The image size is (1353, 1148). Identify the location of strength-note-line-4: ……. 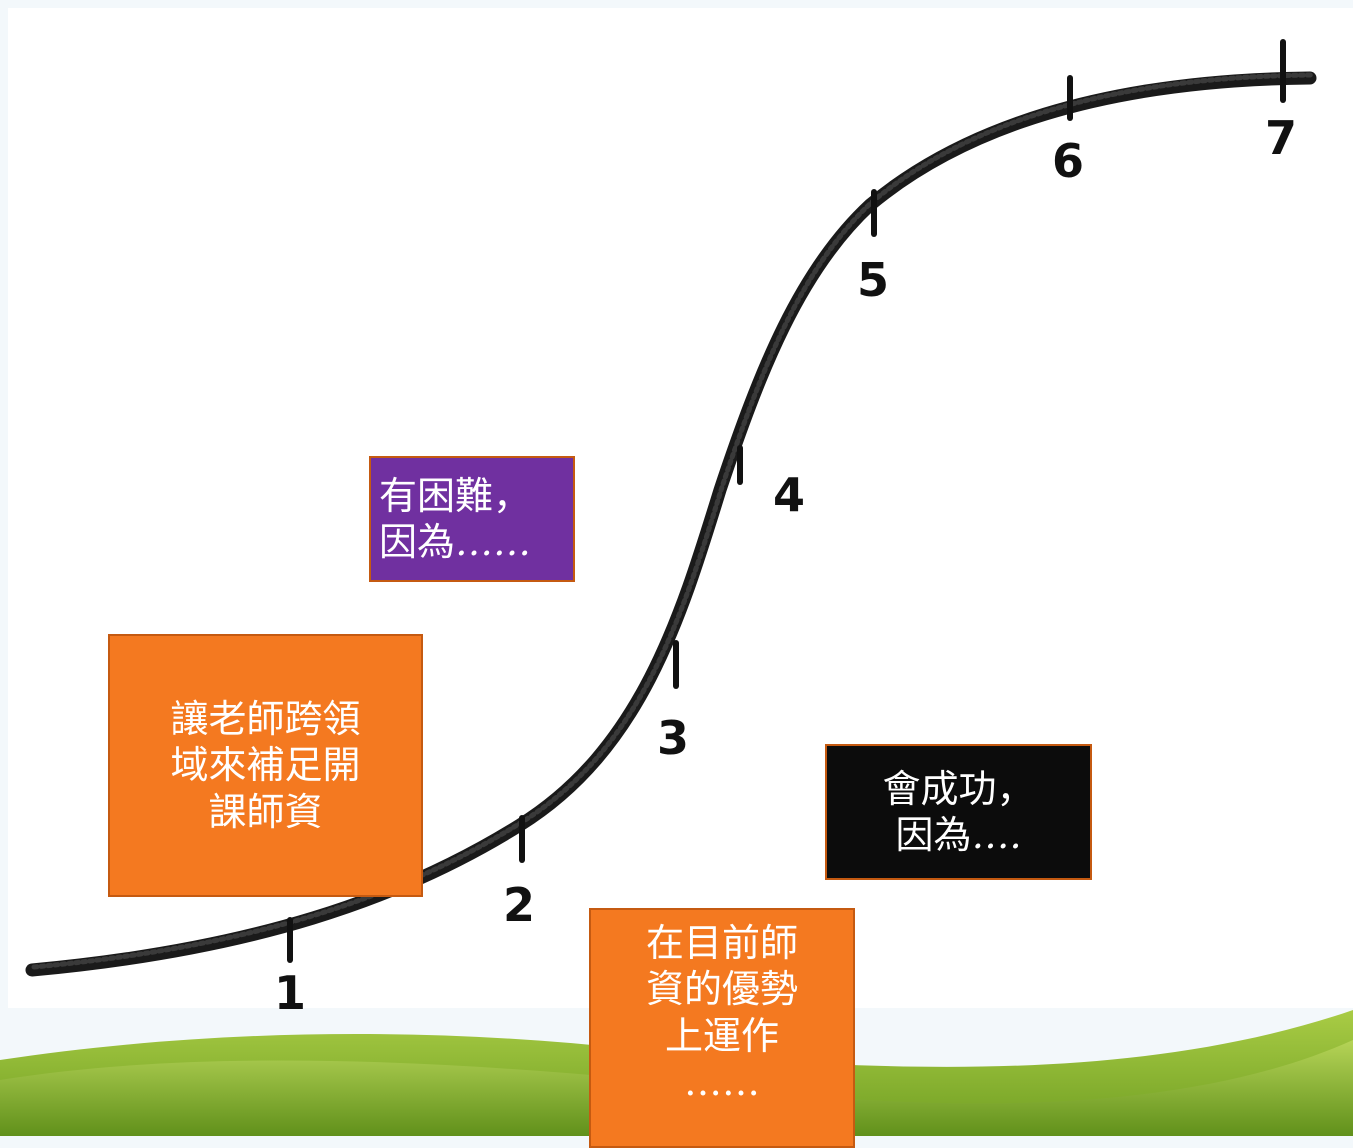
(722, 1082).